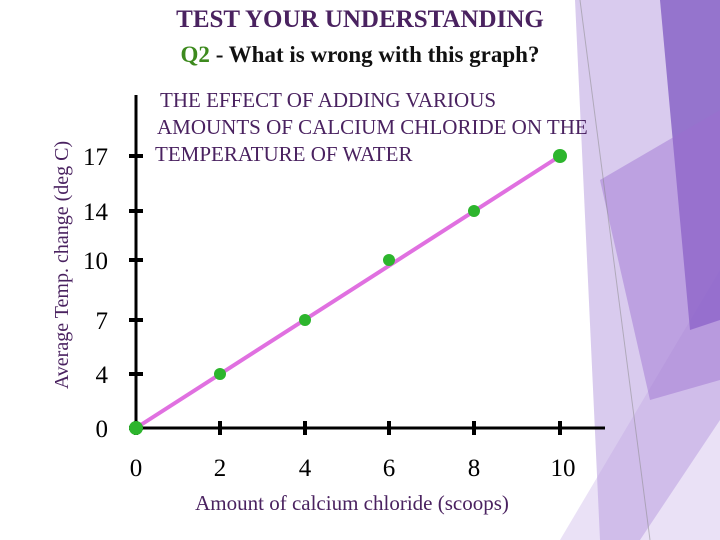  What do you see at coordinates (374, 54) in the screenshot?
I see `question-prompt: - What is wrong with this graph?` at bounding box center [374, 54].